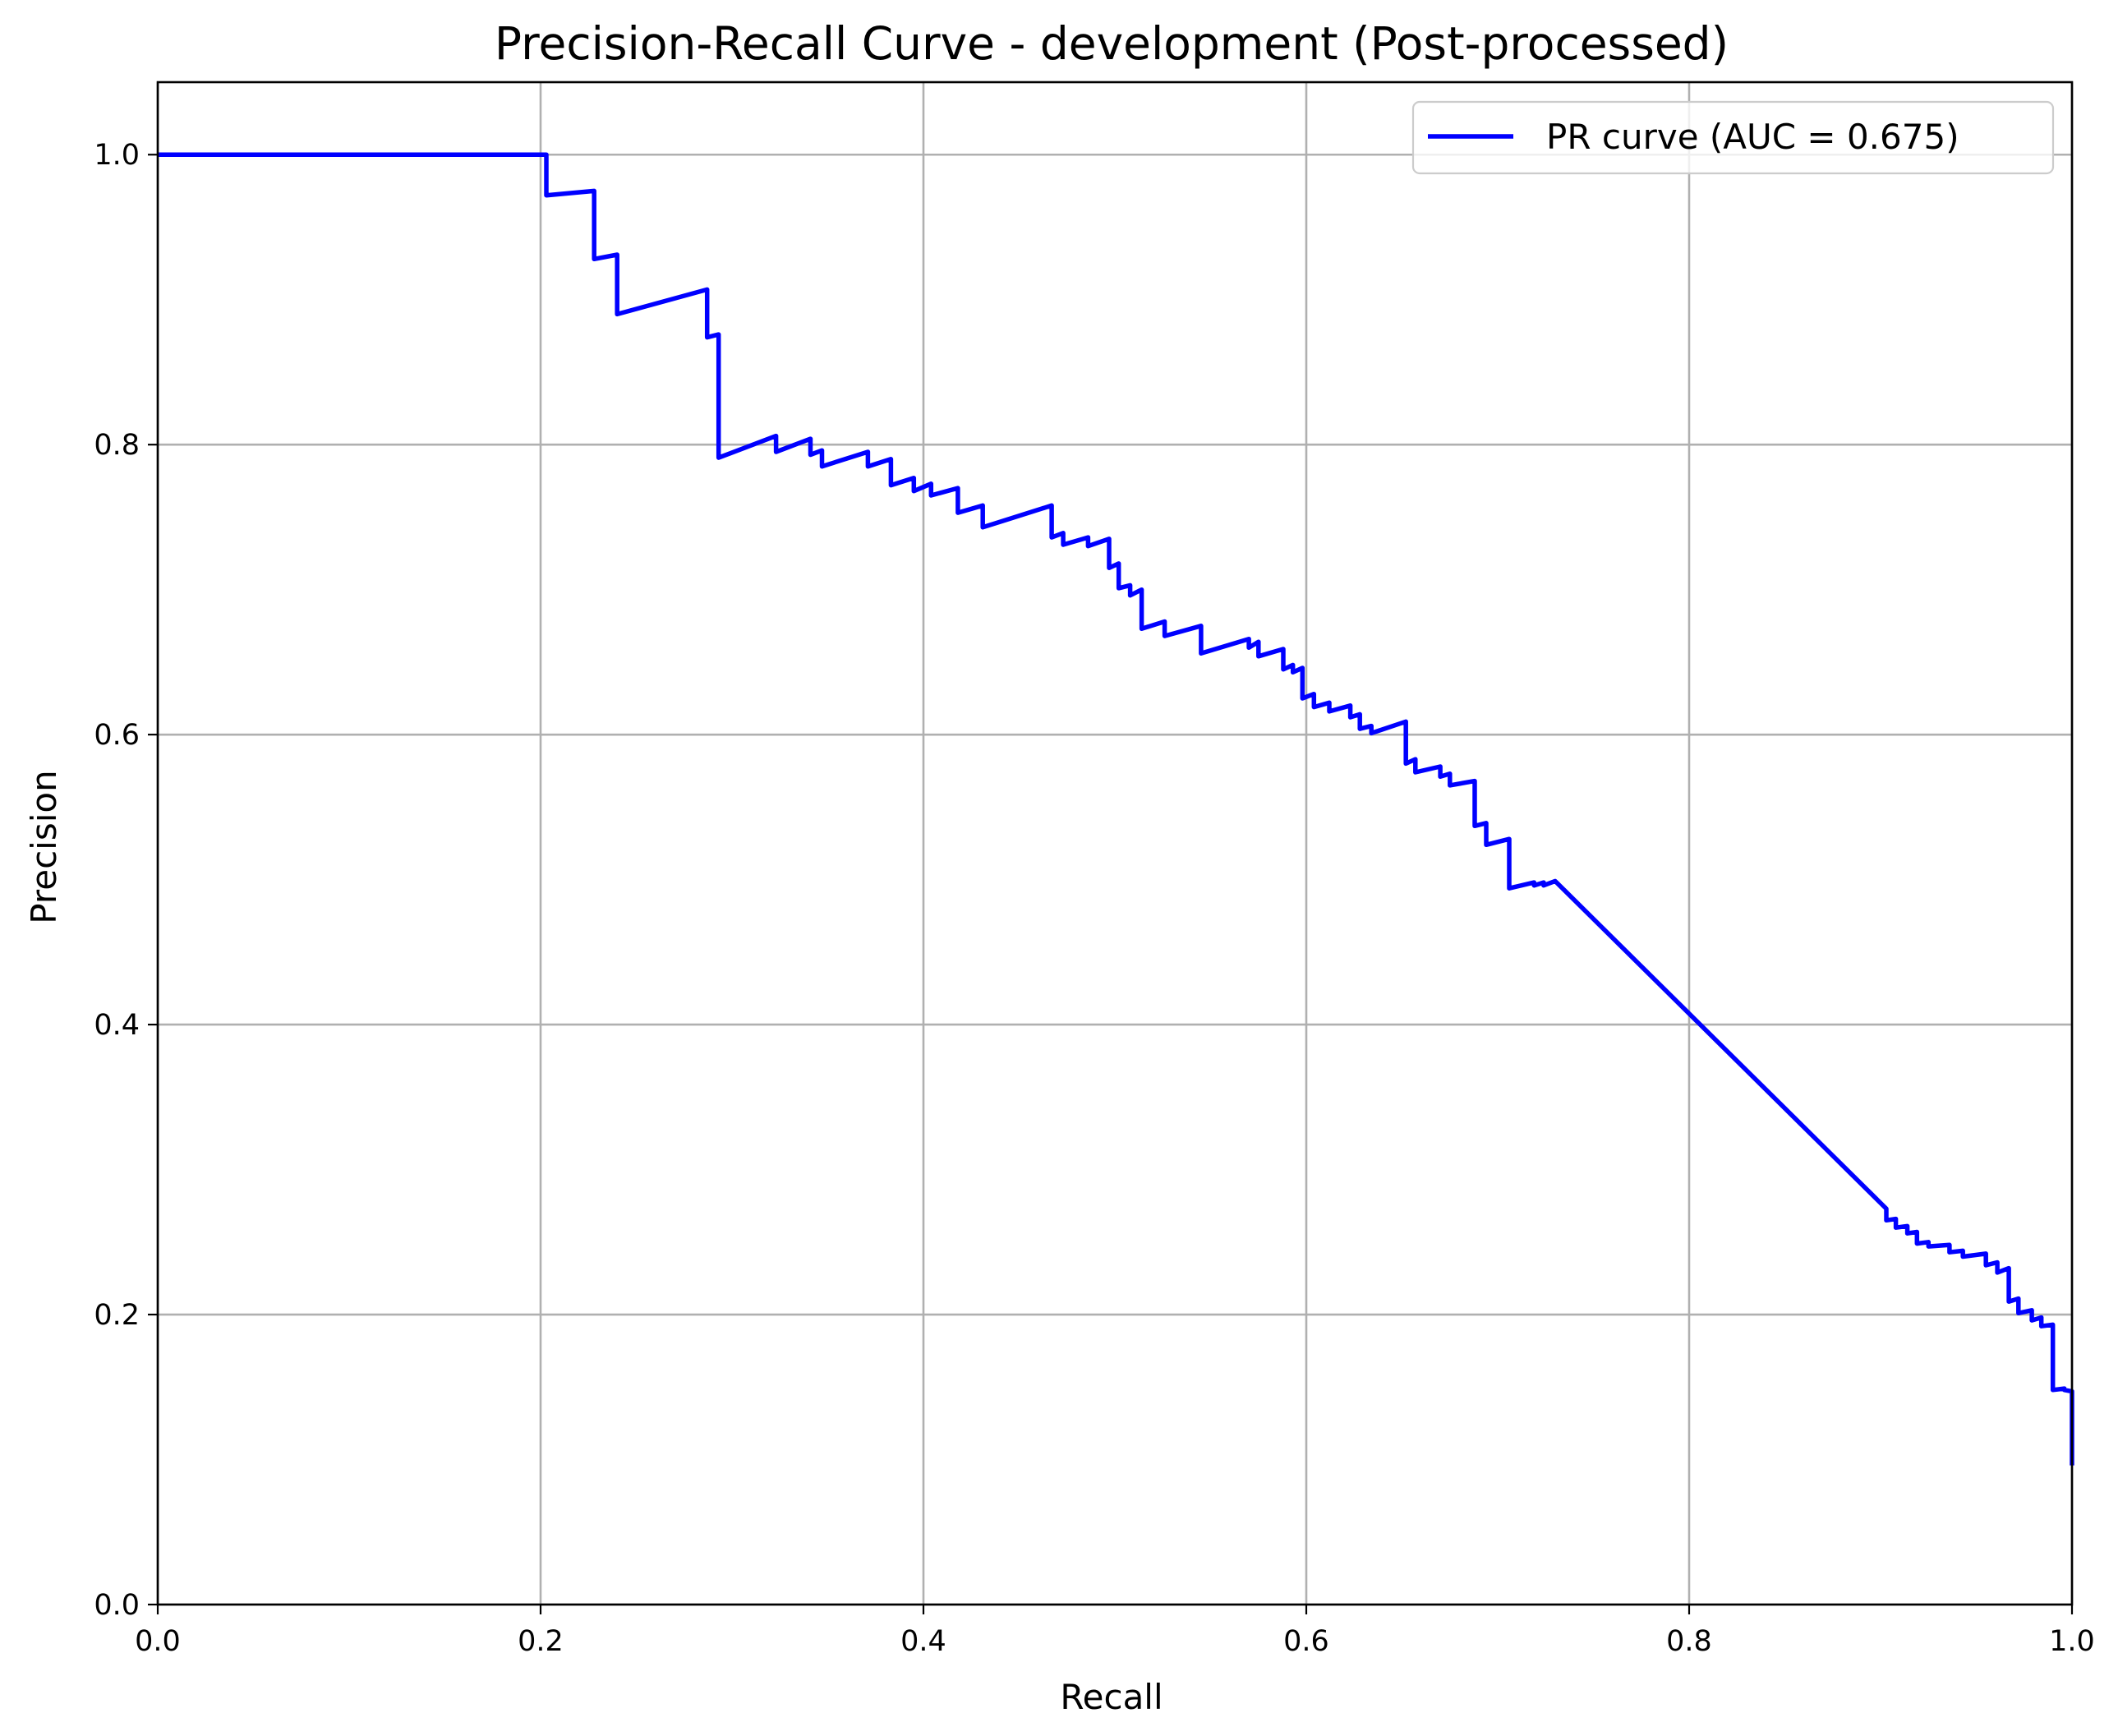  I want to click on y-tick-label: 0.2, so click(117, 1316).